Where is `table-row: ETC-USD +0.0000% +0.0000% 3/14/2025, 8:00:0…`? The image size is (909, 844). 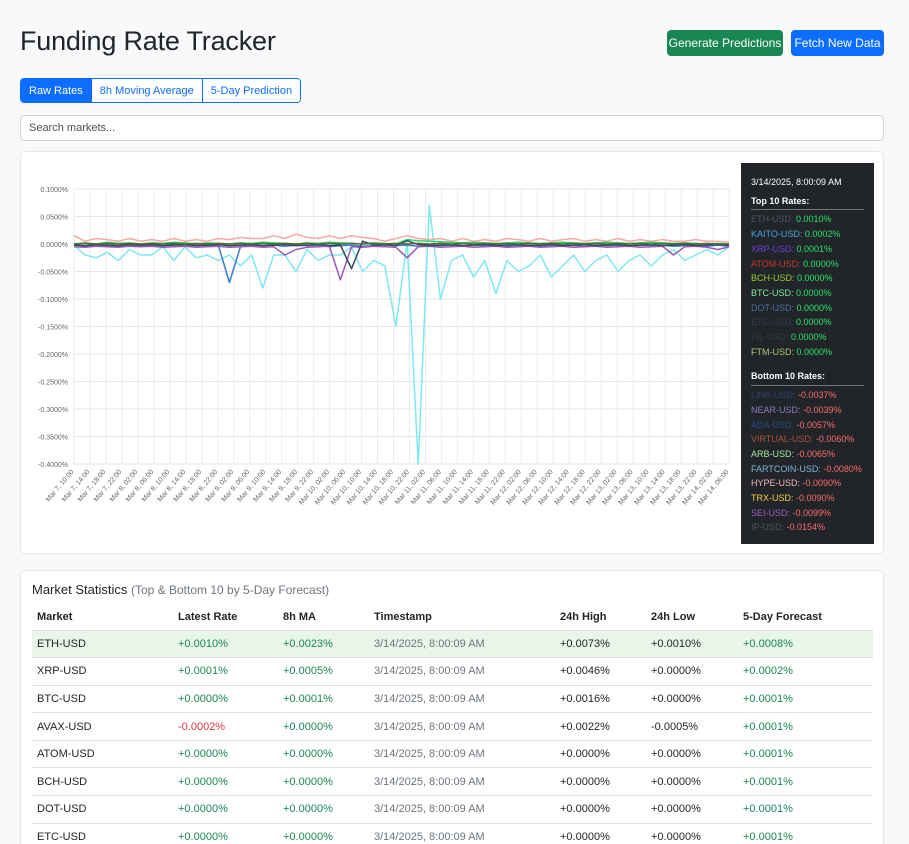 table-row: ETC-USD +0.0000% +0.0000% 3/14/2025, 8:00:0… is located at coordinates (452, 833).